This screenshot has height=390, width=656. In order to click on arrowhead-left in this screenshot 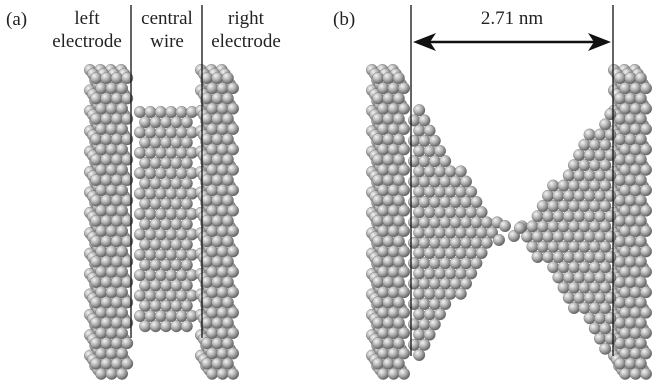, I will do `click(424, 42)`.